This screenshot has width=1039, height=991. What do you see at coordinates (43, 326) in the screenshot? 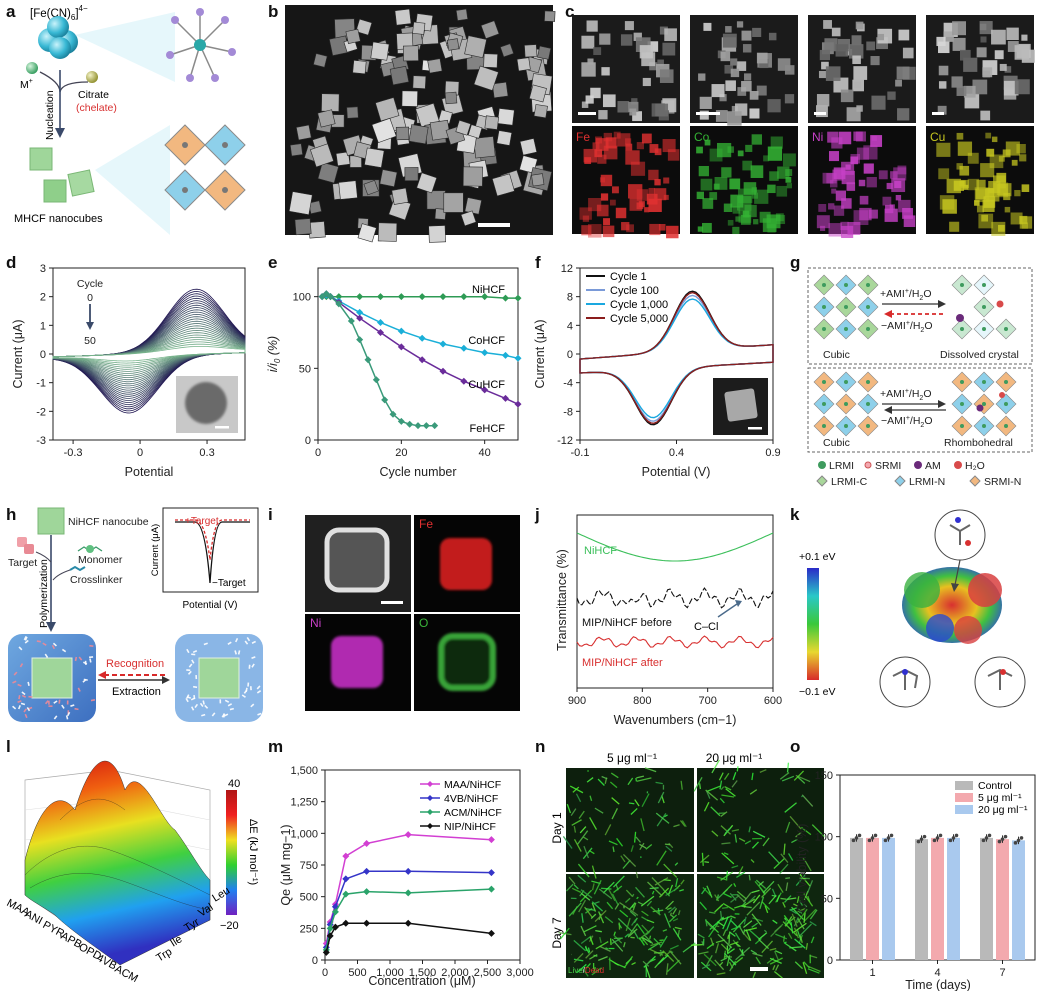
I see `d-ytick-label: 1` at bounding box center [43, 326].